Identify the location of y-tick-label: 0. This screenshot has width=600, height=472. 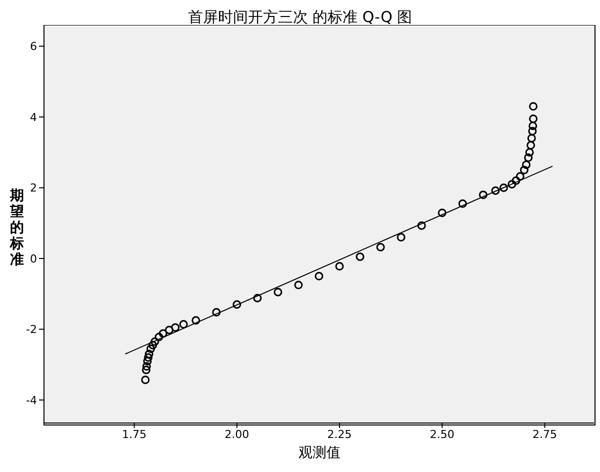
(33, 259).